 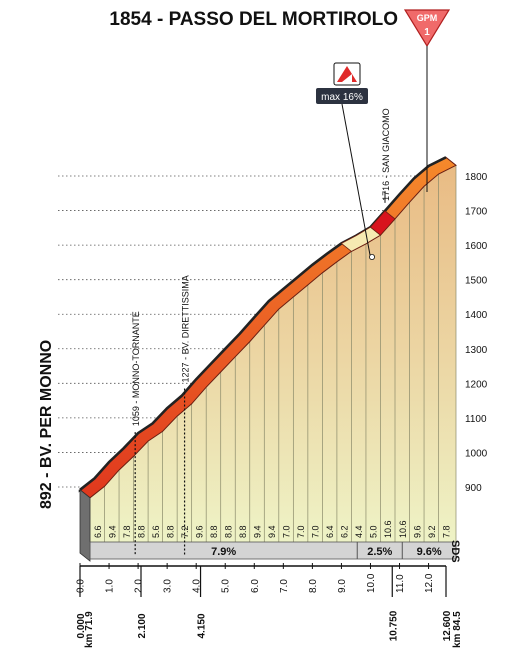 I want to click on gpm-badge: GPM 1, so click(x=427, y=100).